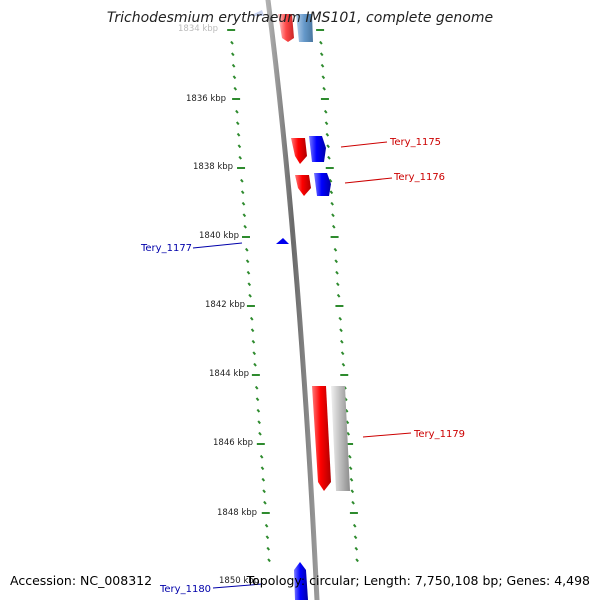  Describe the element at coordinates (239, 581) in the screenshot. I see `tick-label-1850: 1850 kbp` at that location.